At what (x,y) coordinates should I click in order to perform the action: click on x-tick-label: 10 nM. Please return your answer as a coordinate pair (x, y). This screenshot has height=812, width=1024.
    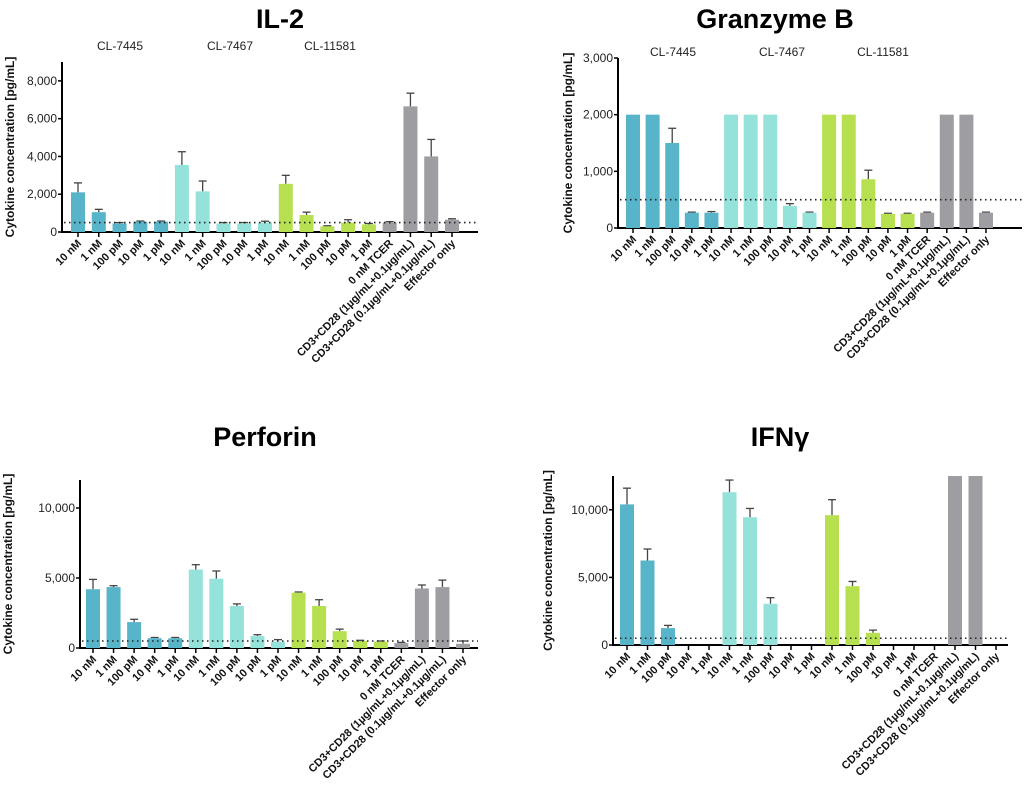
    Looking at the image, I should click on (69, 253).